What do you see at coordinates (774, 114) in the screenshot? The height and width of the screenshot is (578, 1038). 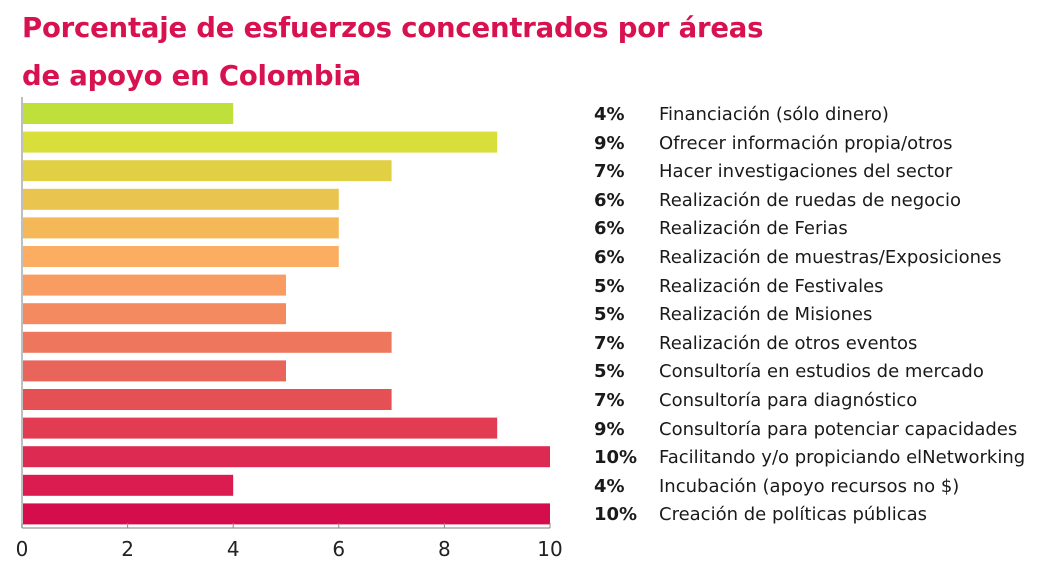 I see `legend-label: Financiación (sólo dinero)` at bounding box center [774, 114].